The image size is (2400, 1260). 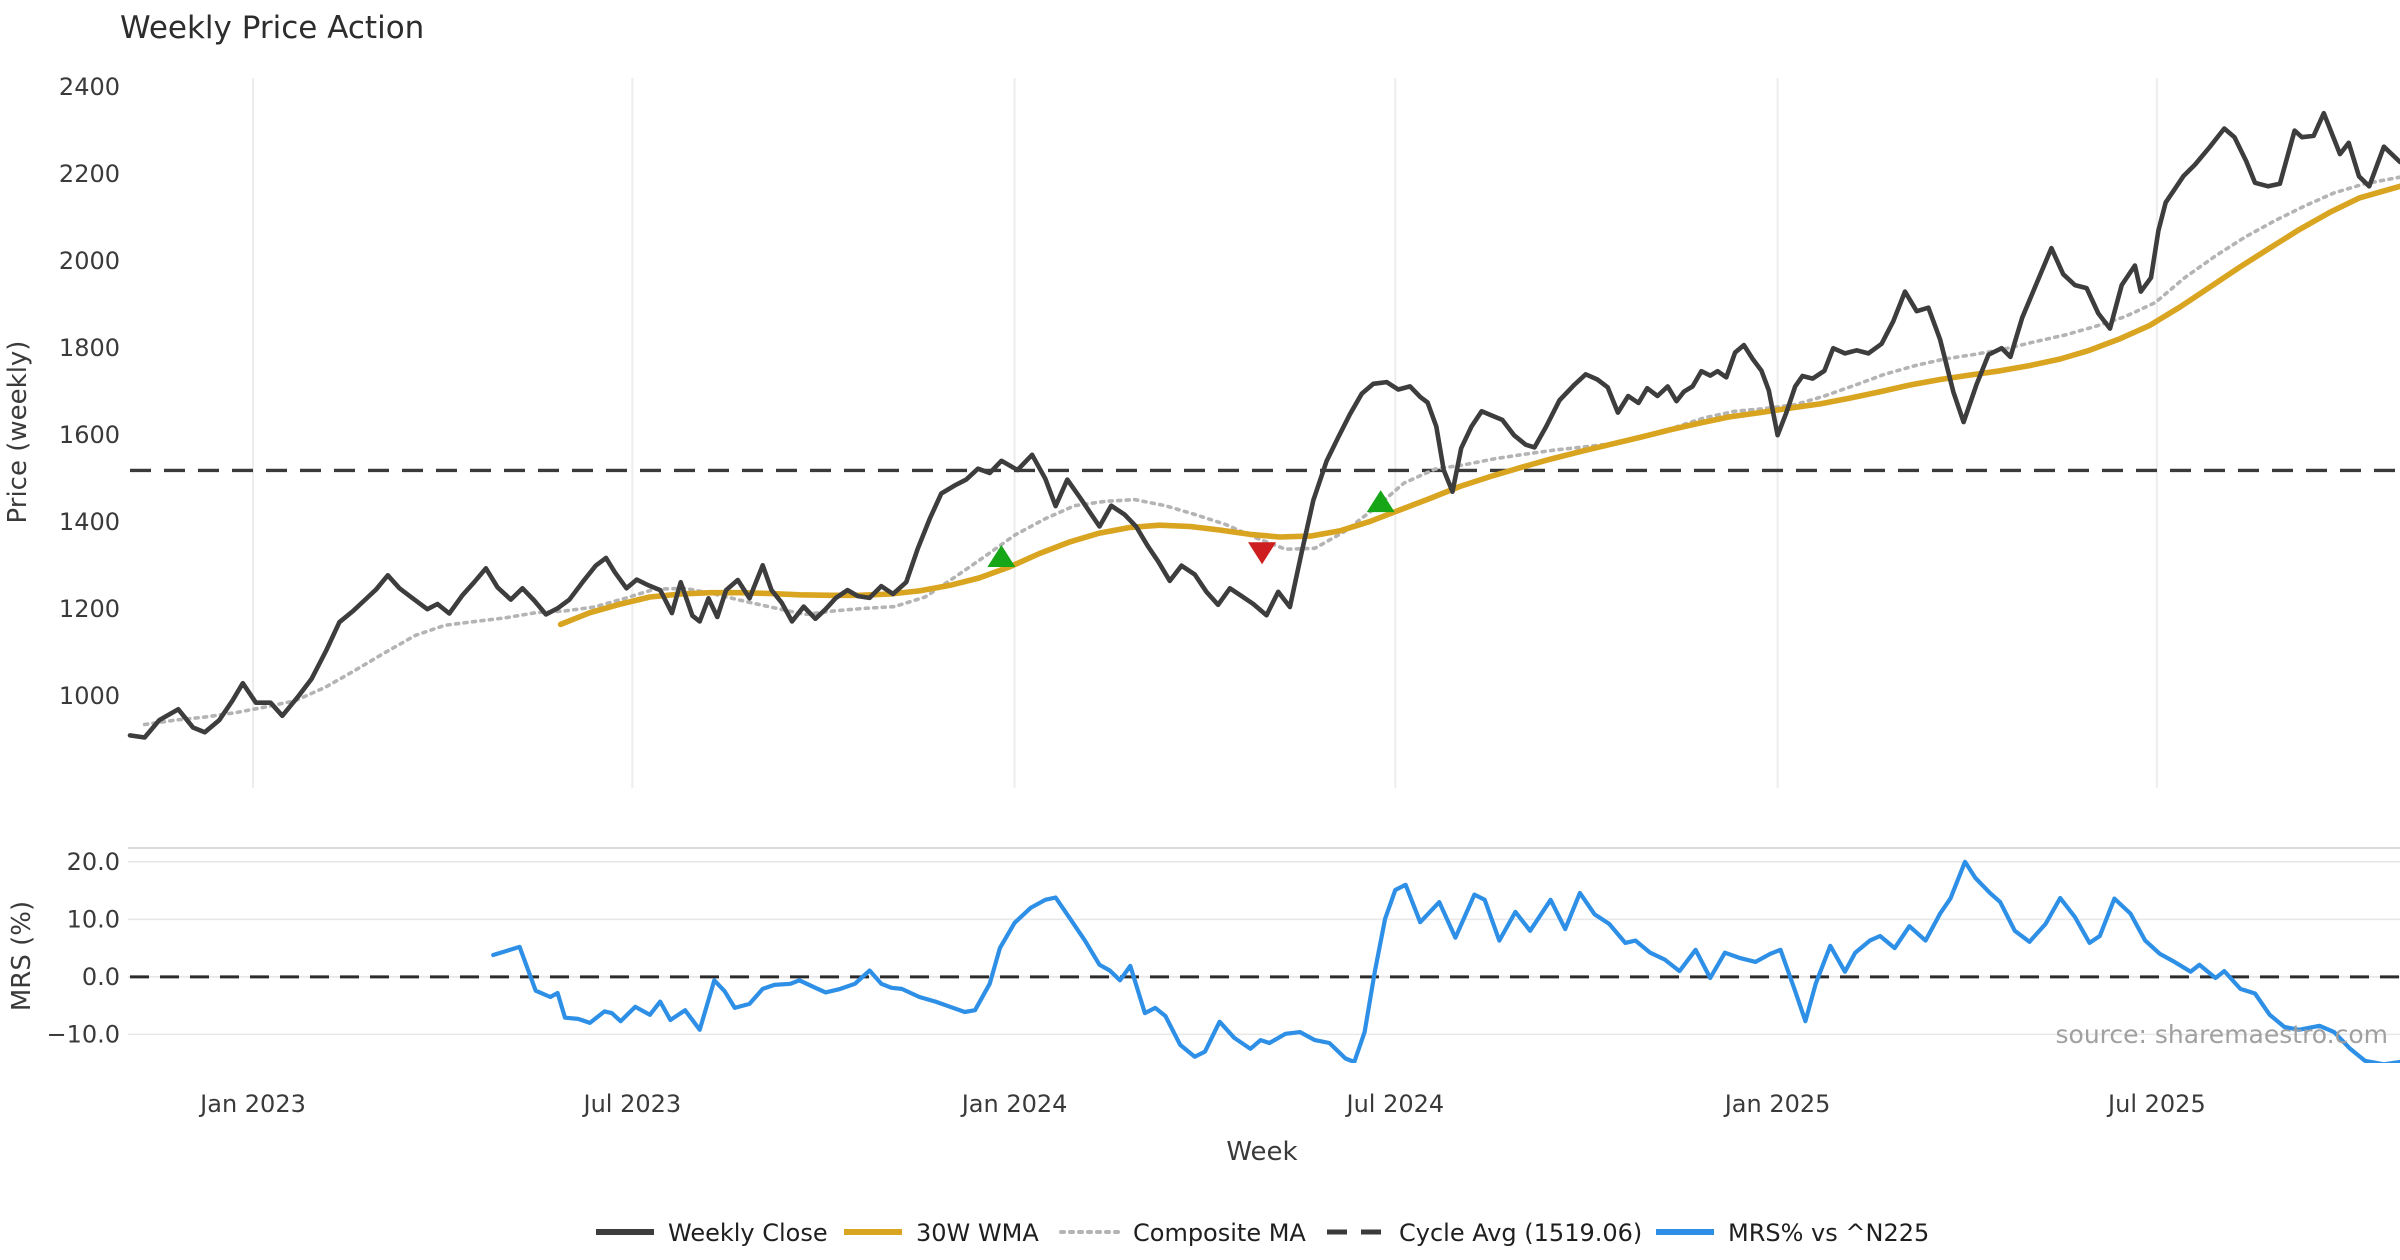 I want to click on x-tick-Jan-2025: Jan 2025, so click(x=1777, y=1104).